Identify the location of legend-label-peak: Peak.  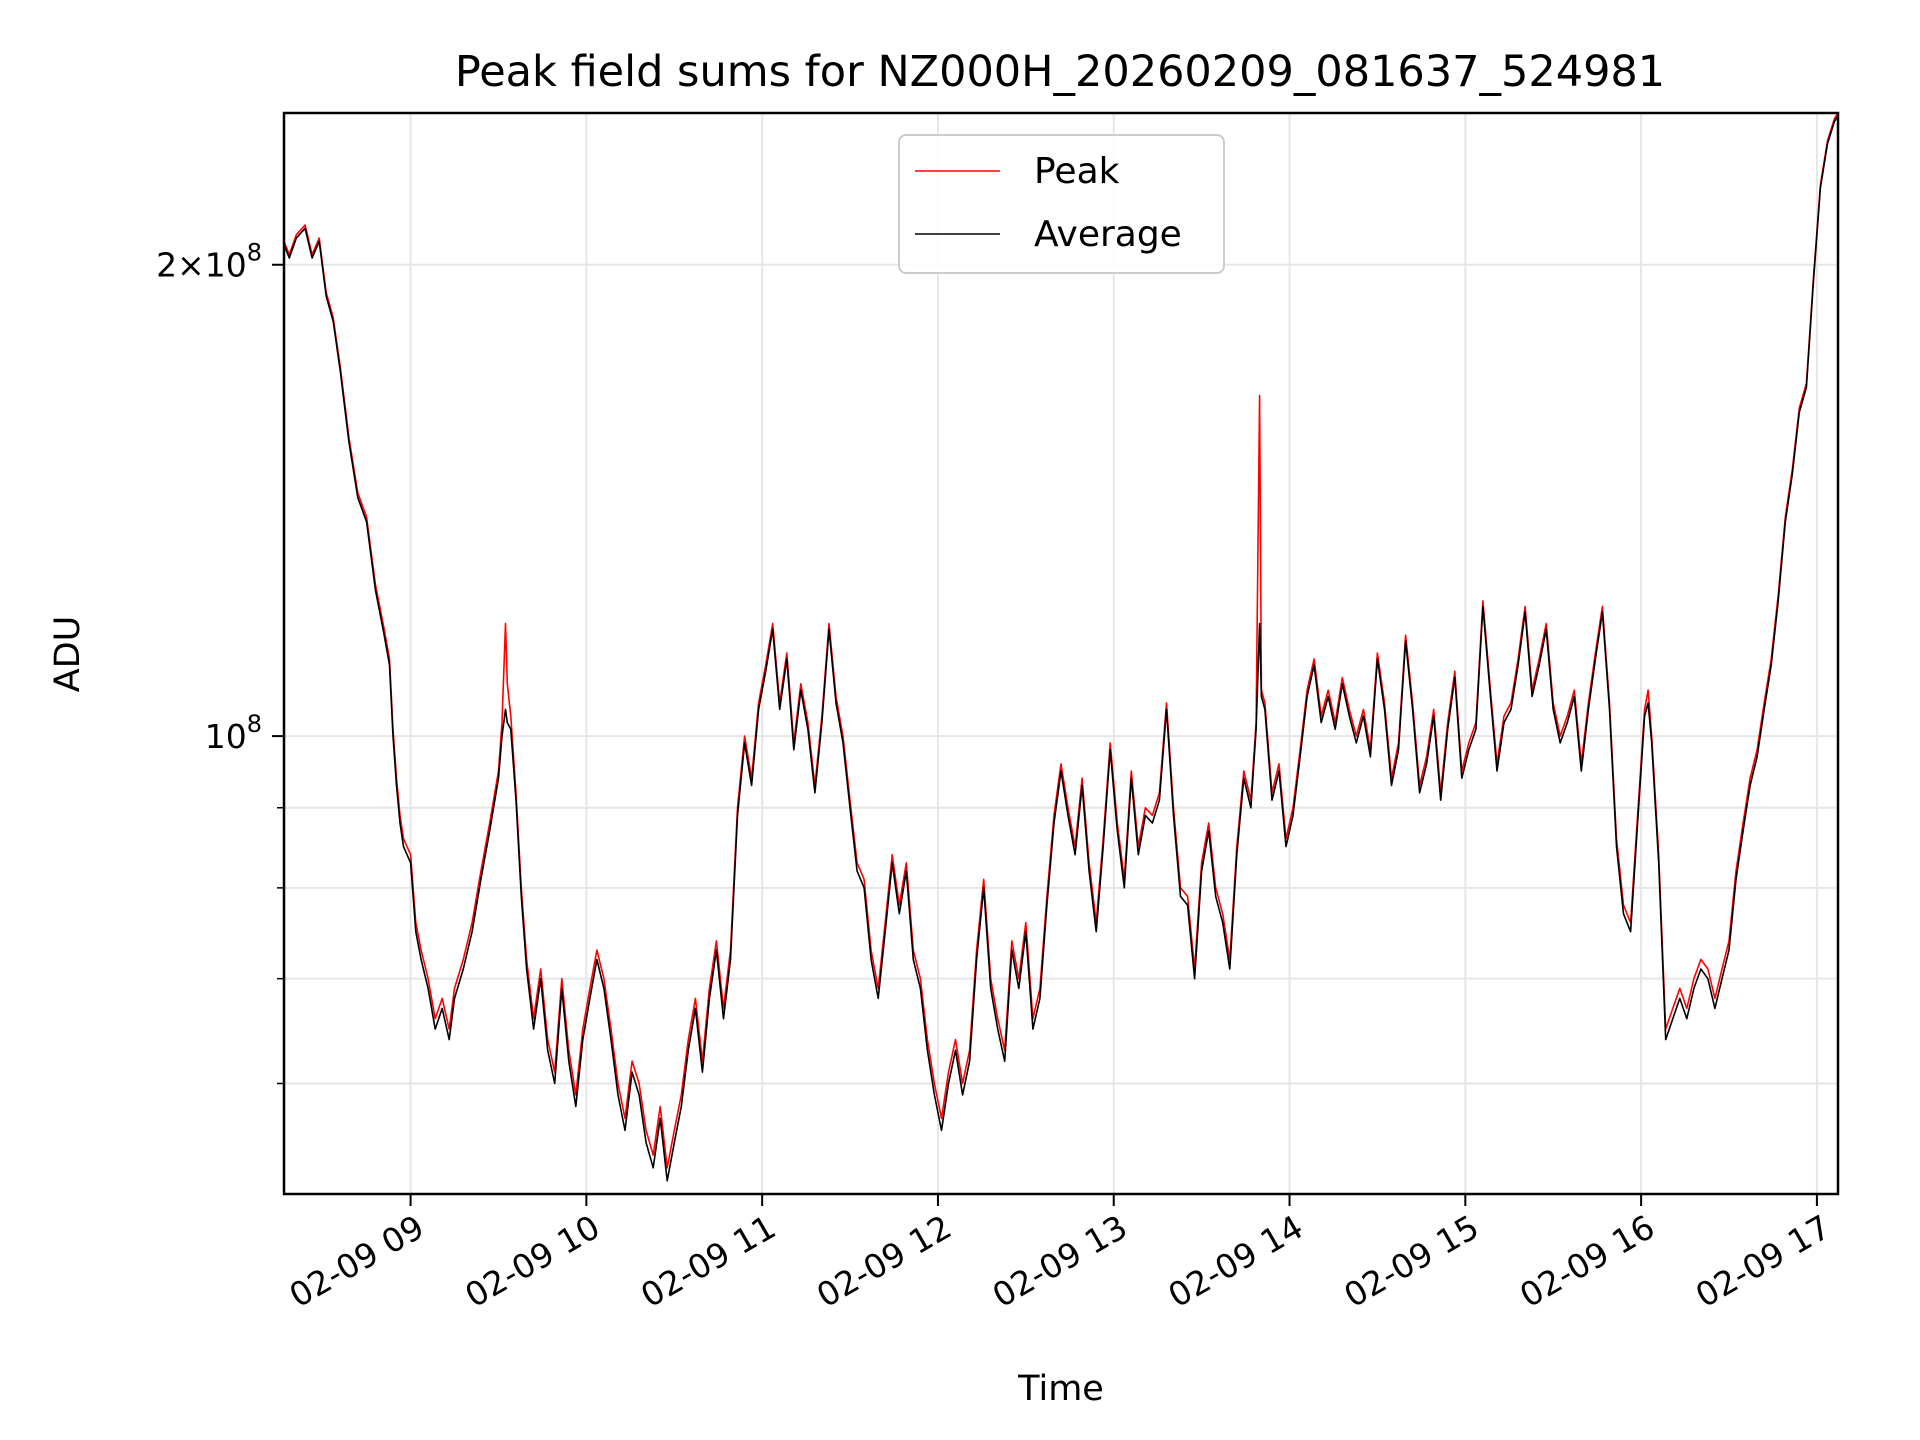
(1077, 171).